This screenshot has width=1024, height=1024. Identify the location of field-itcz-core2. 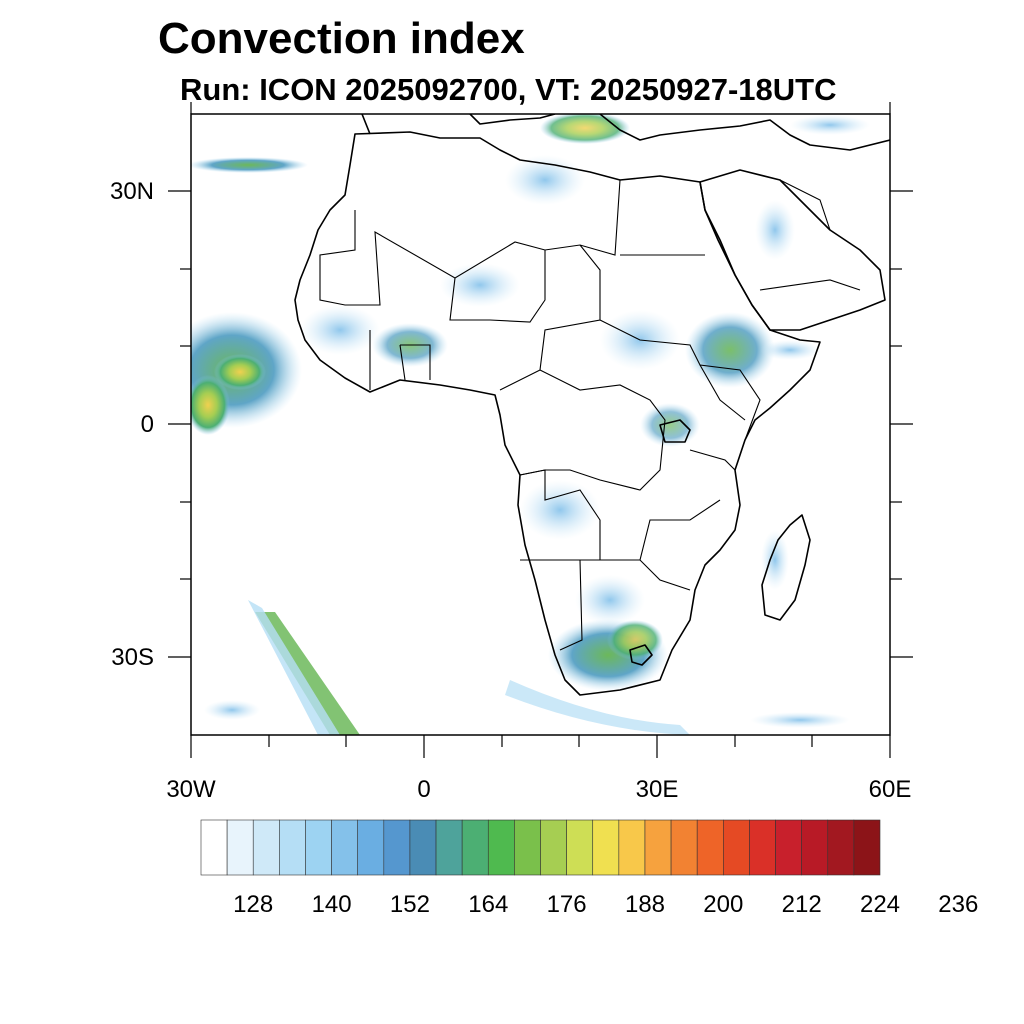
(240, 372).